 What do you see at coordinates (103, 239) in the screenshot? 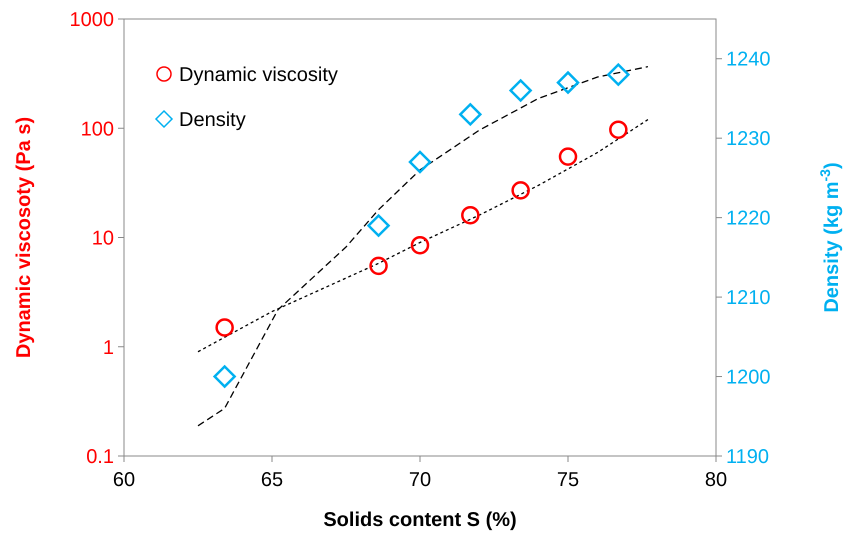
I see `y-tick-label: 10` at bounding box center [103, 239].